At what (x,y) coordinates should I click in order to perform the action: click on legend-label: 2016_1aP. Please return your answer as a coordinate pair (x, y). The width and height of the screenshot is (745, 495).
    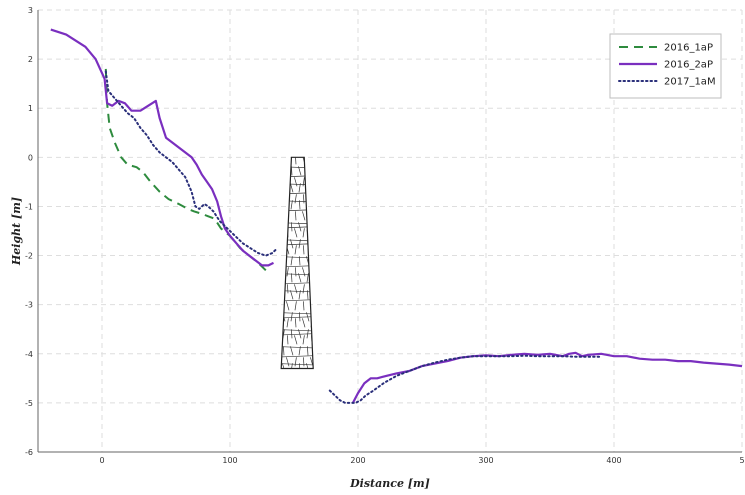
    Looking at the image, I should click on (688, 48).